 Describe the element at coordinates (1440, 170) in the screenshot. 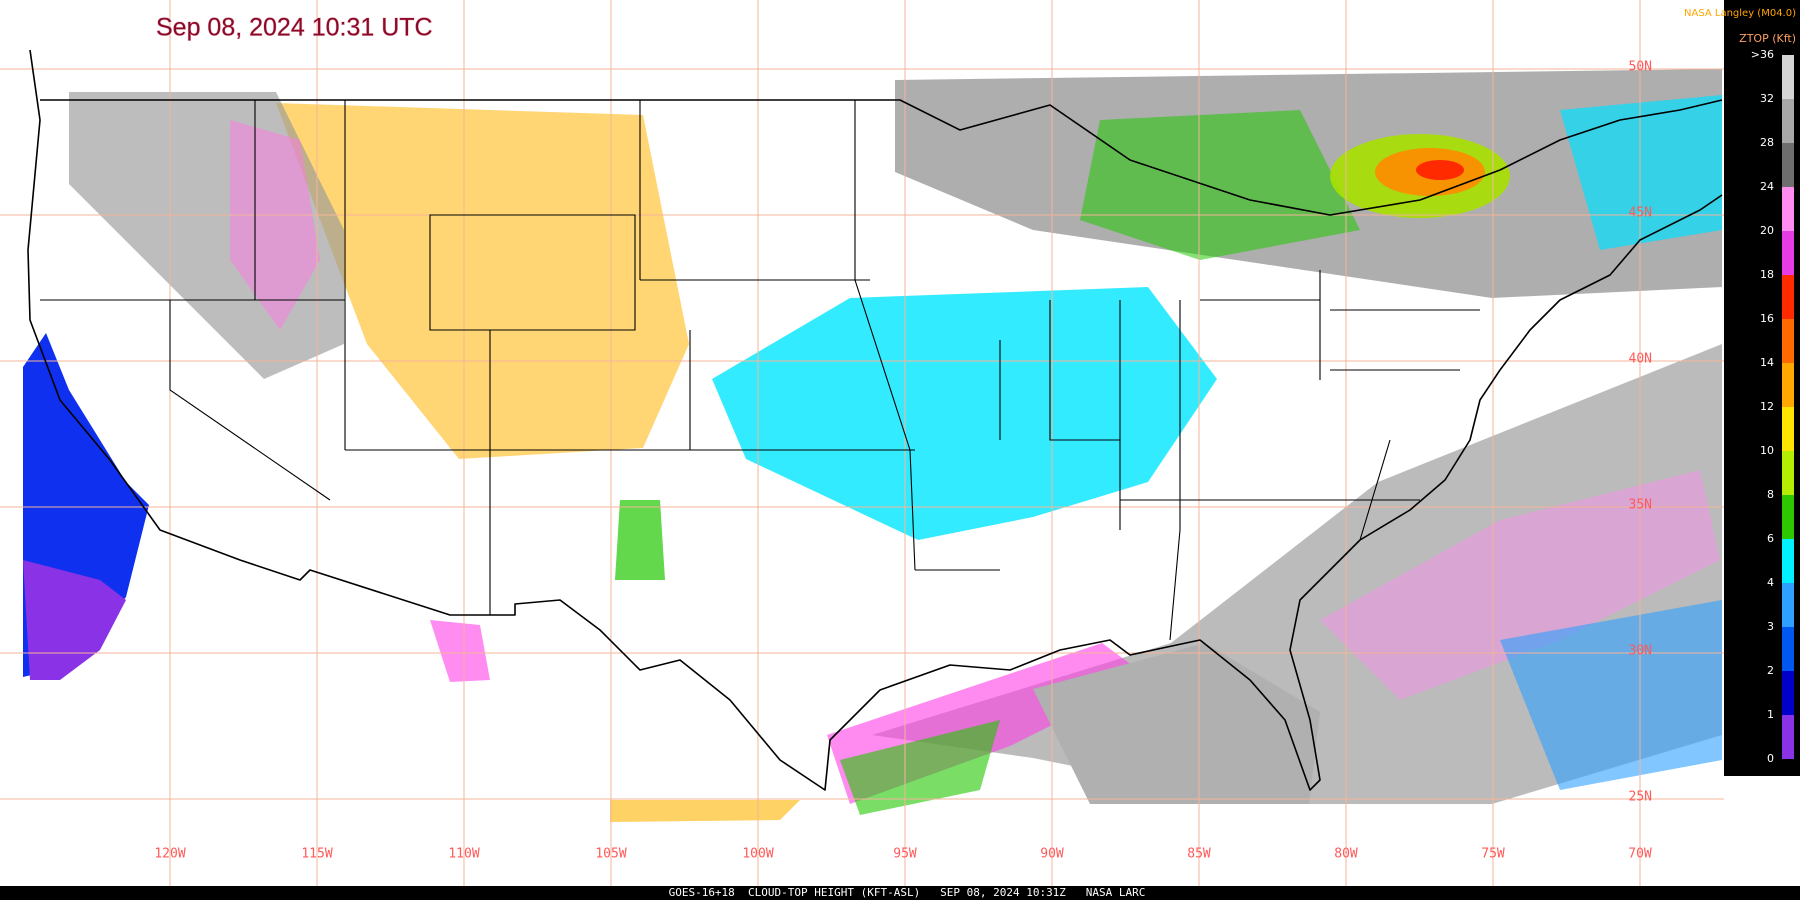

I see `cloud-storm-center` at that location.